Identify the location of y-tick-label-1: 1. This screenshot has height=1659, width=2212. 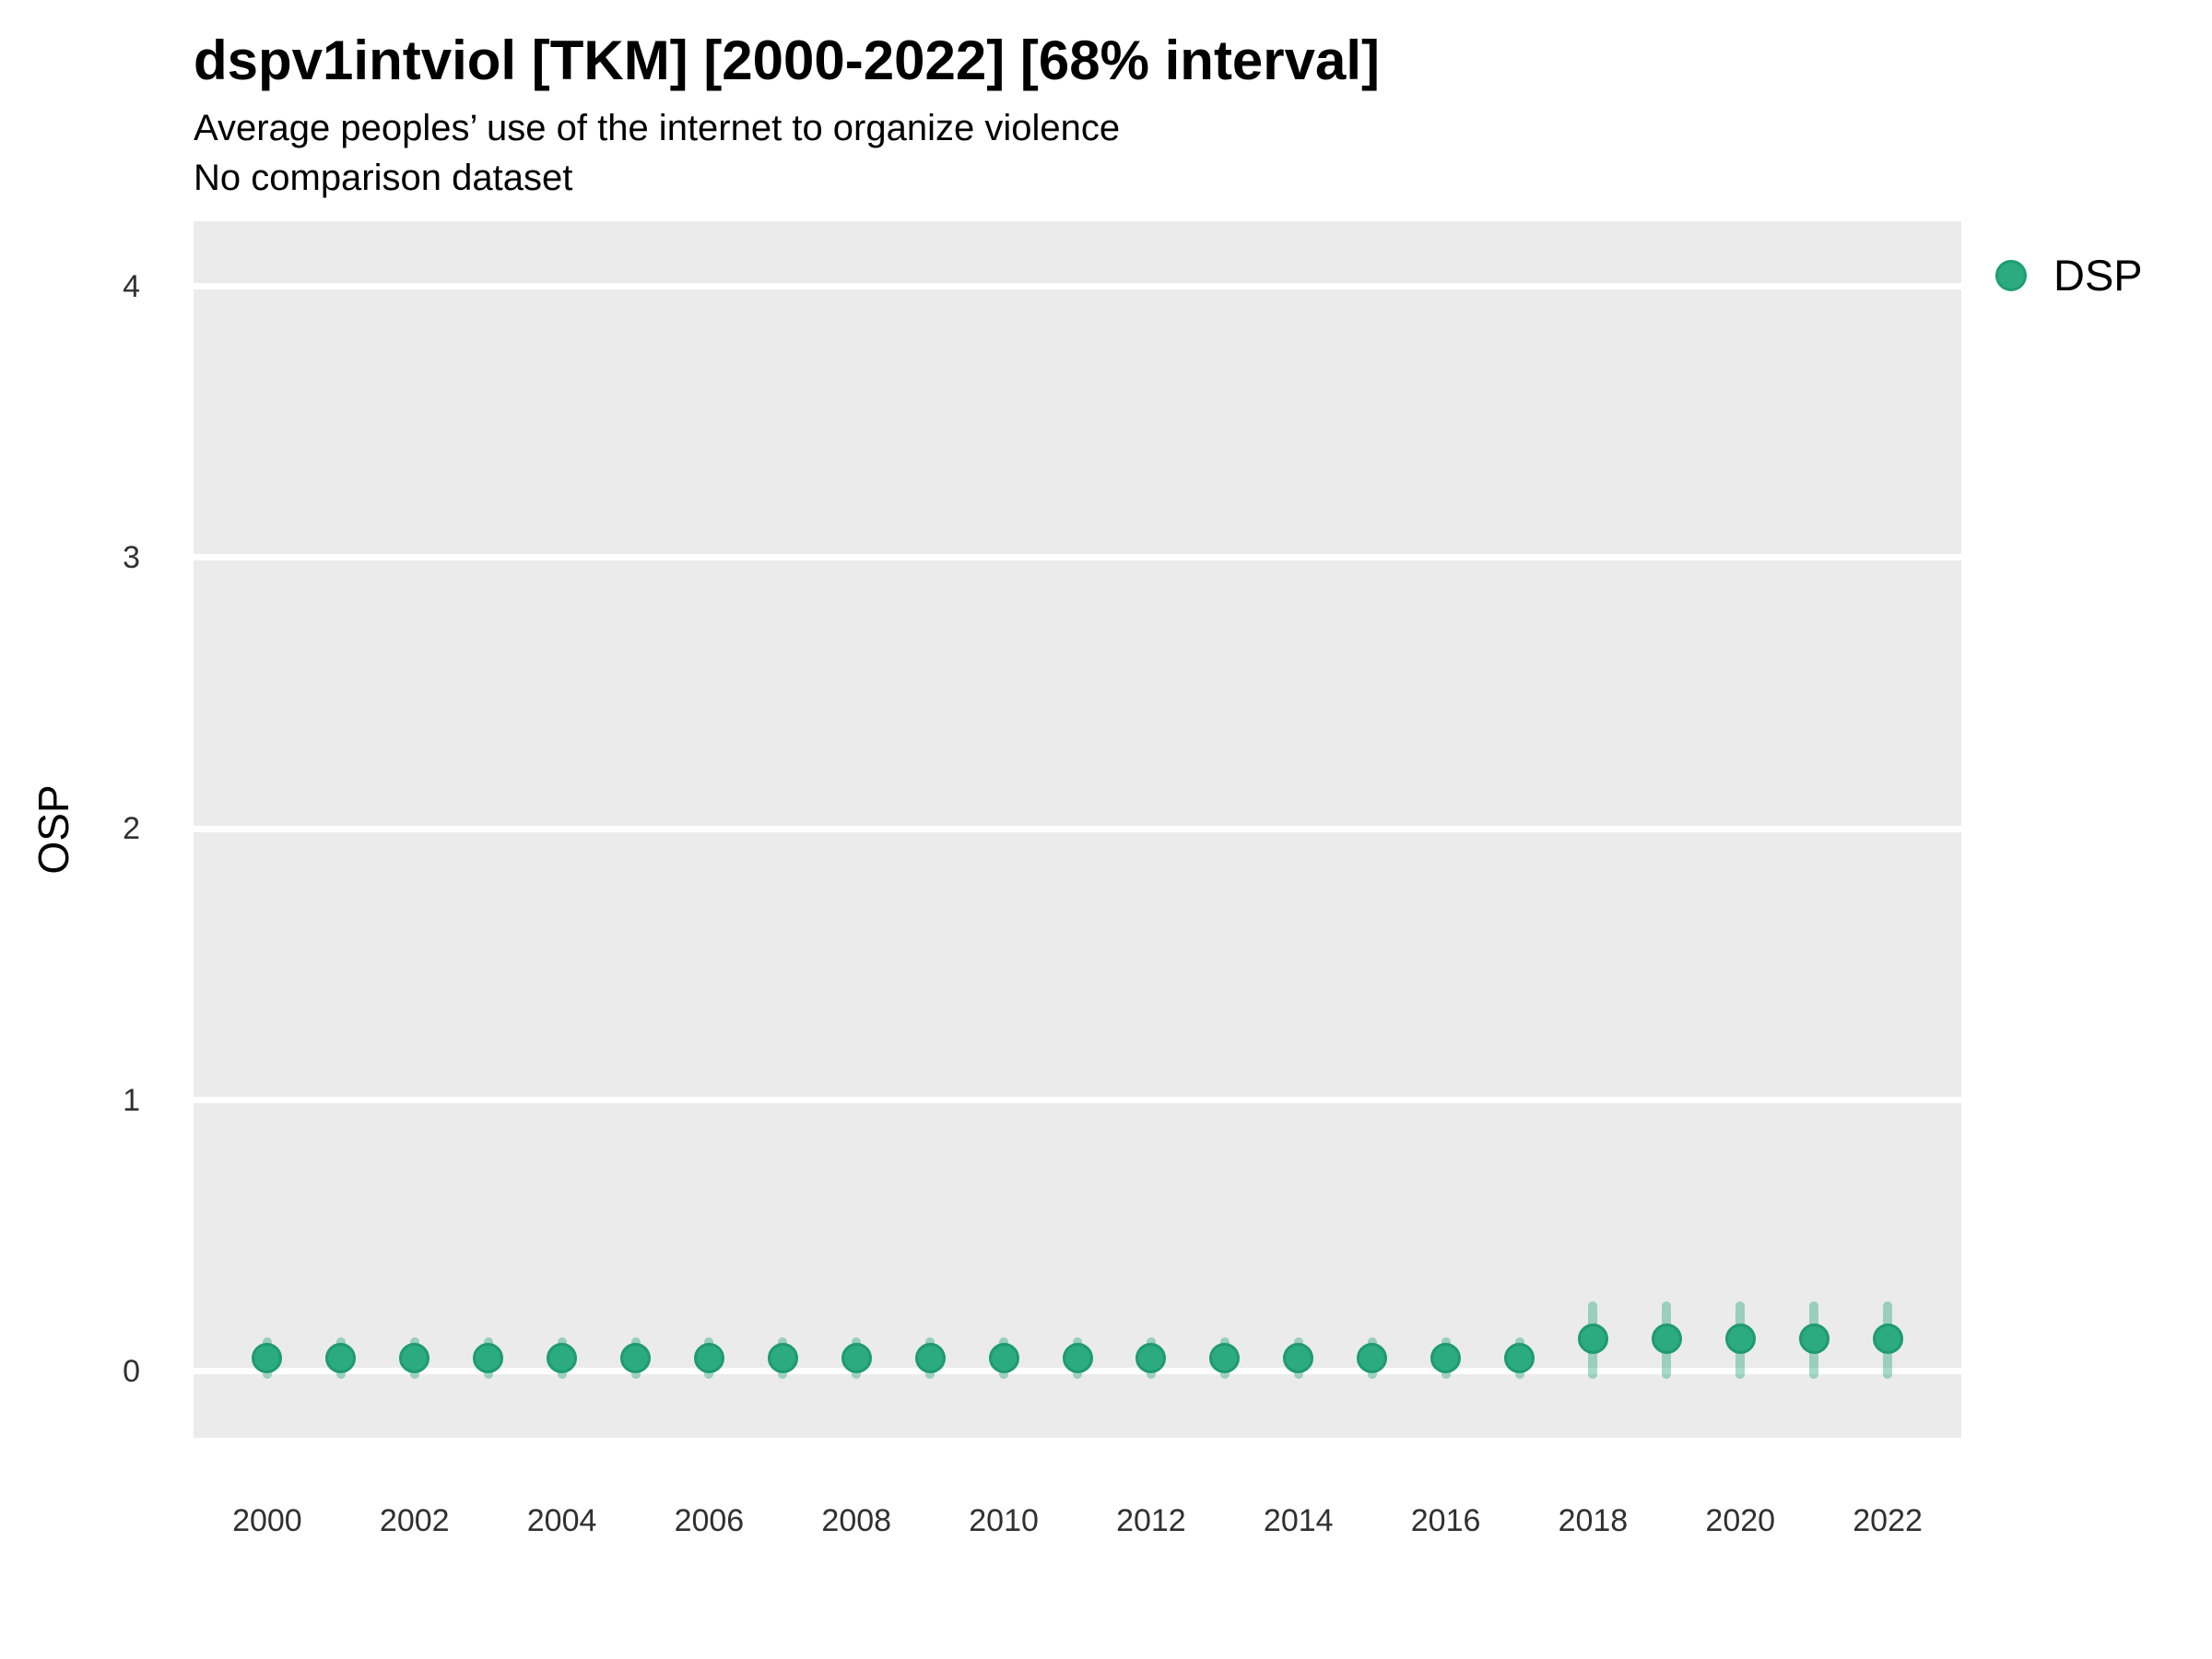
(131, 1100).